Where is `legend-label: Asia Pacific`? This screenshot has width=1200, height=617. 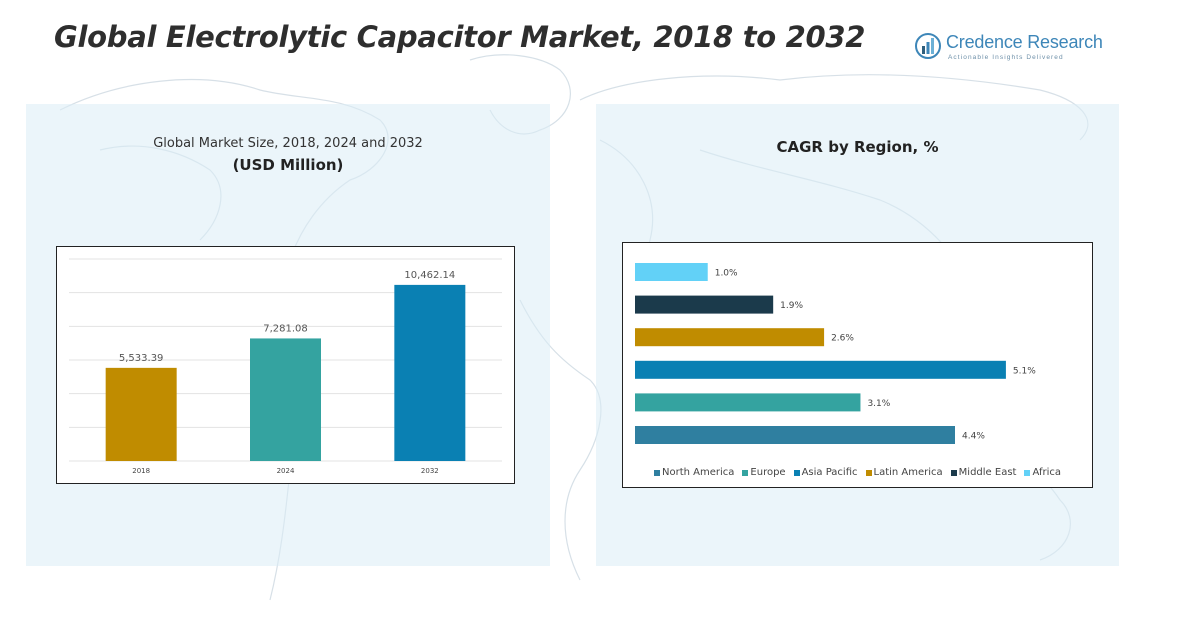 legend-label: Asia Pacific is located at coordinates (829, 472).